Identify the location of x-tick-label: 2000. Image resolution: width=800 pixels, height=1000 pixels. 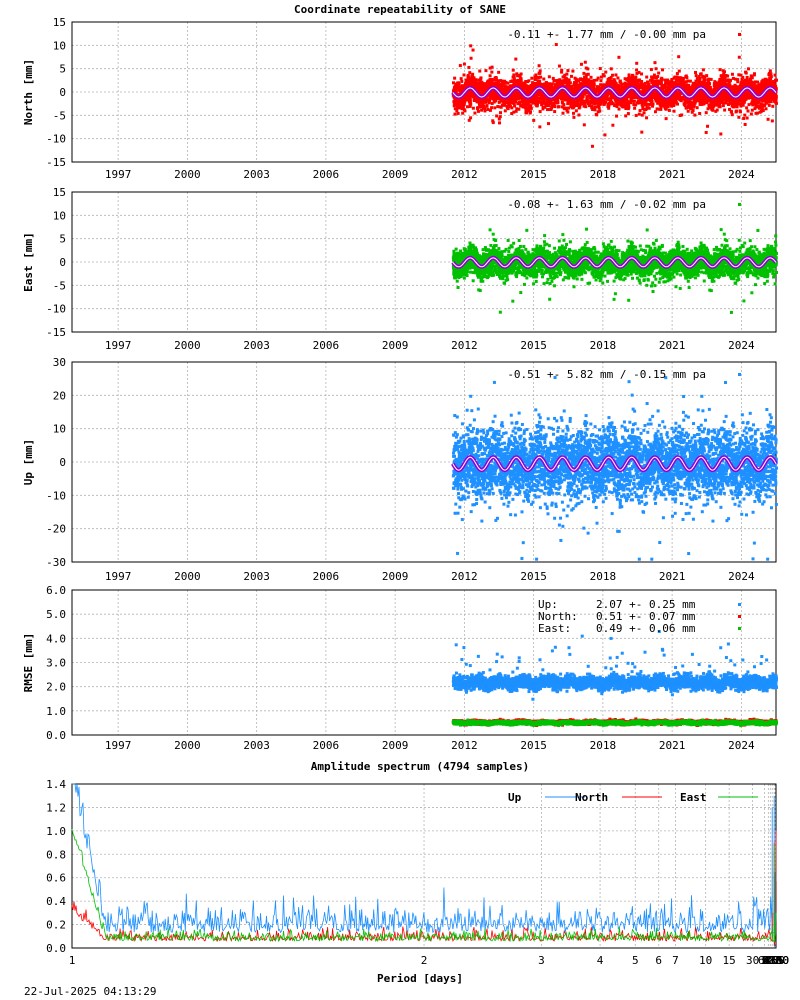
(187, 345).